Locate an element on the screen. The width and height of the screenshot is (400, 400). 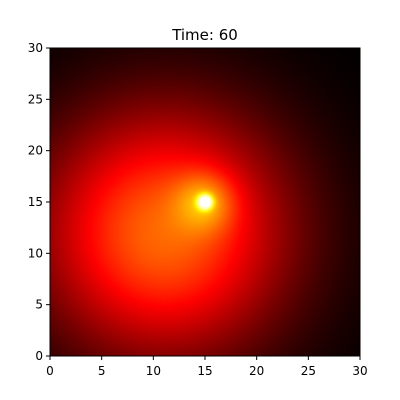
x-tick-label: 15 is located at coordinates (204, 371).